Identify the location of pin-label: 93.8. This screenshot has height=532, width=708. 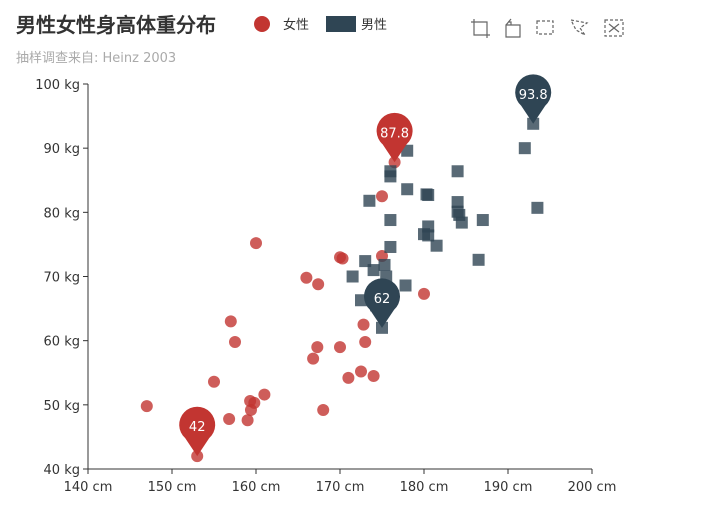
(533, 95).